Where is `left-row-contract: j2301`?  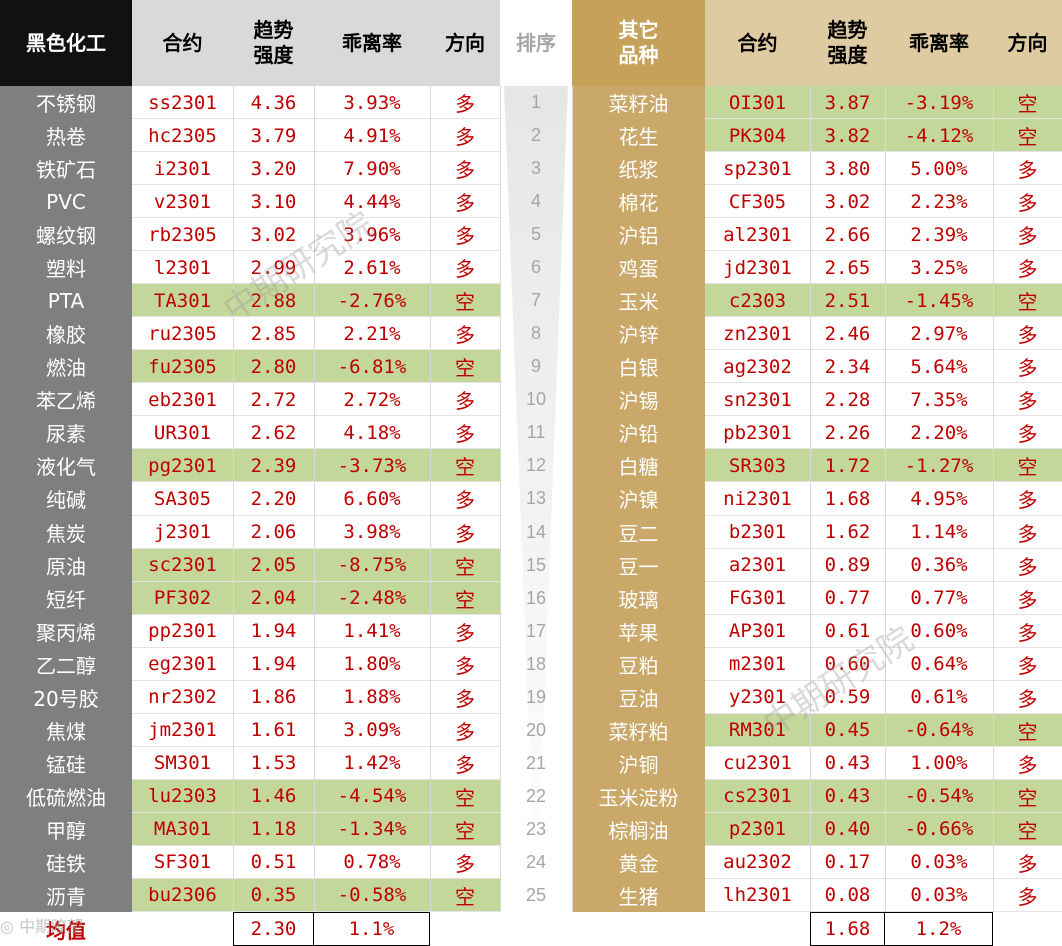 left-row-contract: j2301 is located at coordinates (182, 532).